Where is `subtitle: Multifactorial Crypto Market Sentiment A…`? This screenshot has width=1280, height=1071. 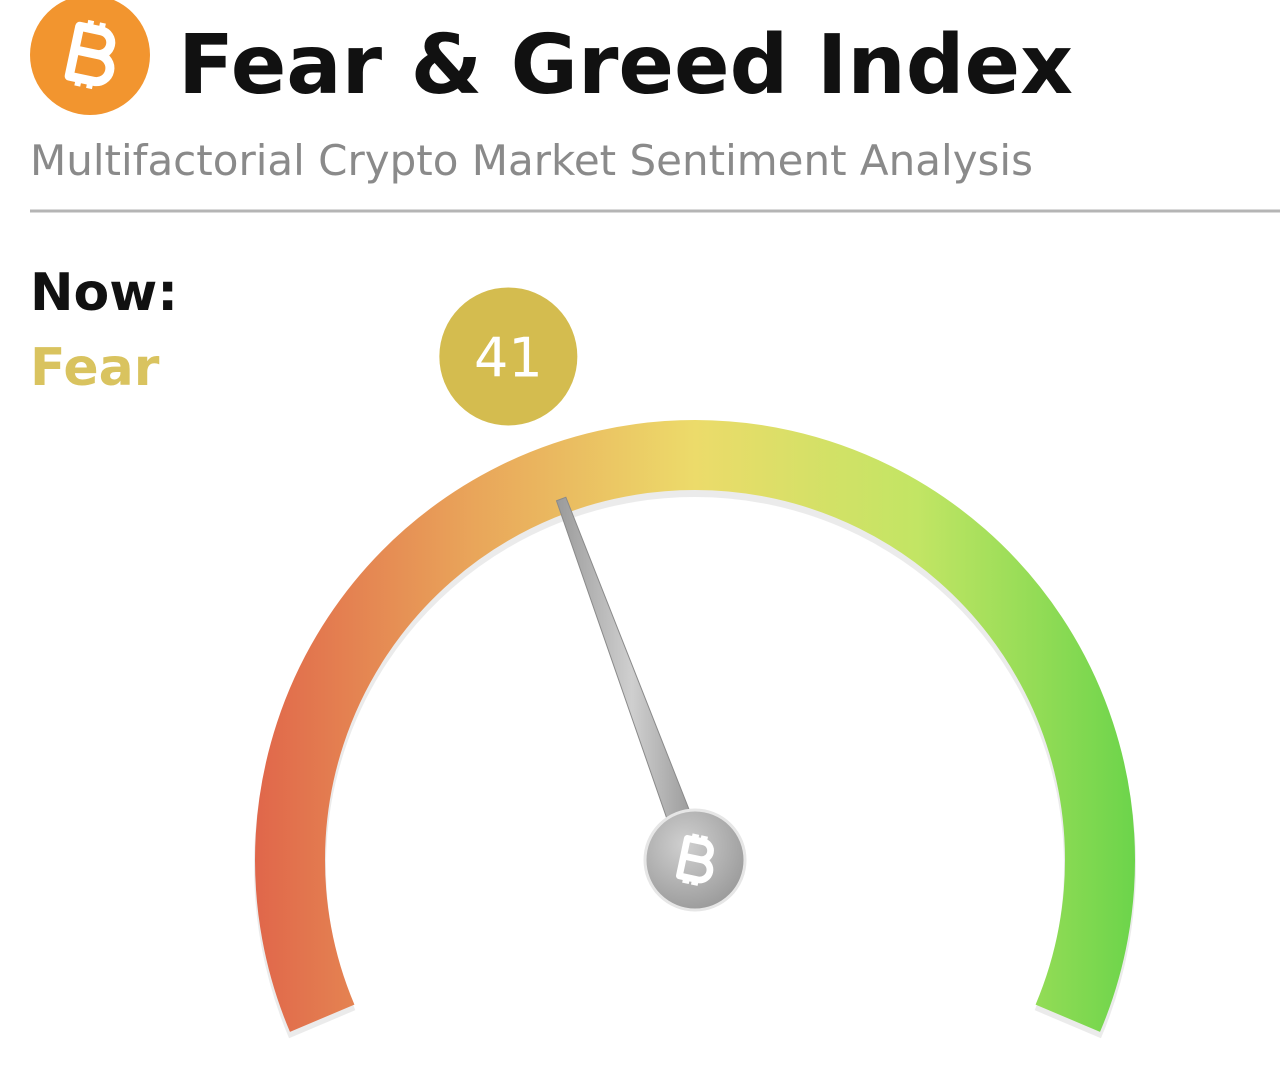 subtitle: Multifactorial Crypto Market Sentiment A… is located at coordinates (531, 160).